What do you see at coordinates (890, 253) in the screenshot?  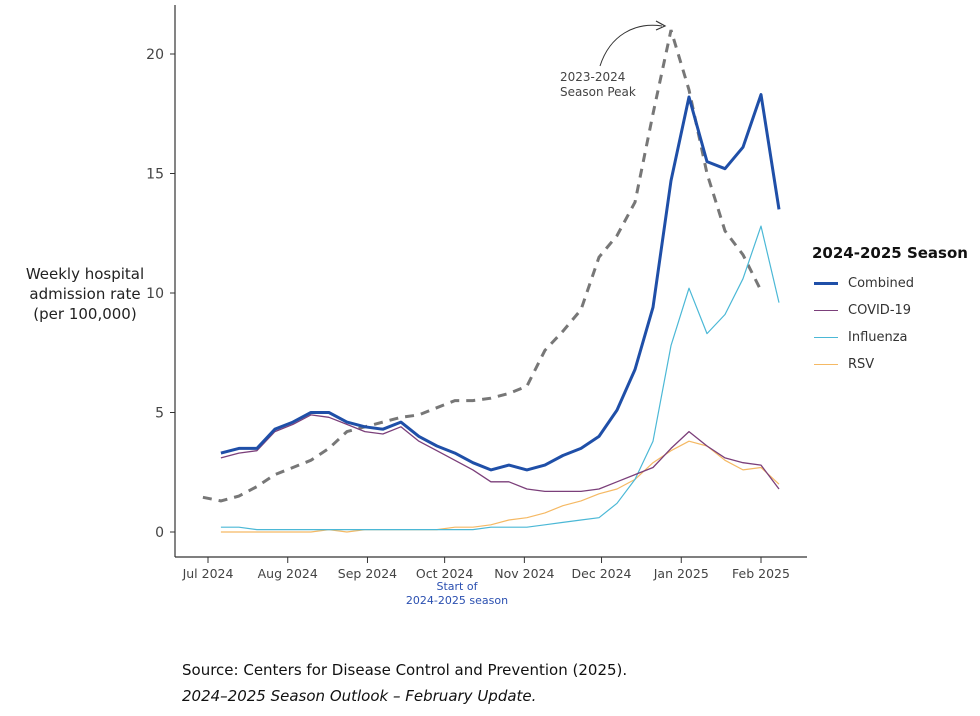 I see `legend-title: 2024-2025 Season` at bounding box center [890, 253].